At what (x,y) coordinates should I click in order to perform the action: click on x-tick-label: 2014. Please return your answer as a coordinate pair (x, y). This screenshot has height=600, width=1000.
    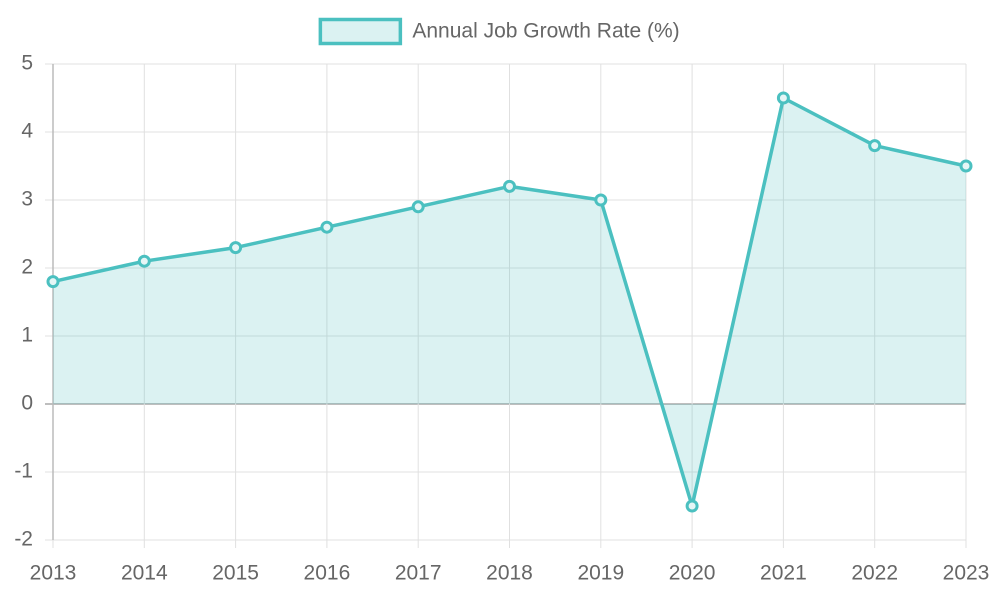
    Looking at the image, I should click on (144, 573).